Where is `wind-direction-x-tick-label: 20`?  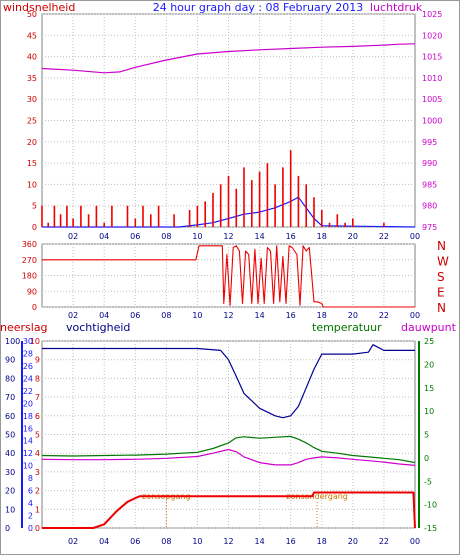
wind-direction-x-tick-label: 20 is located at coordinates (353, 315).